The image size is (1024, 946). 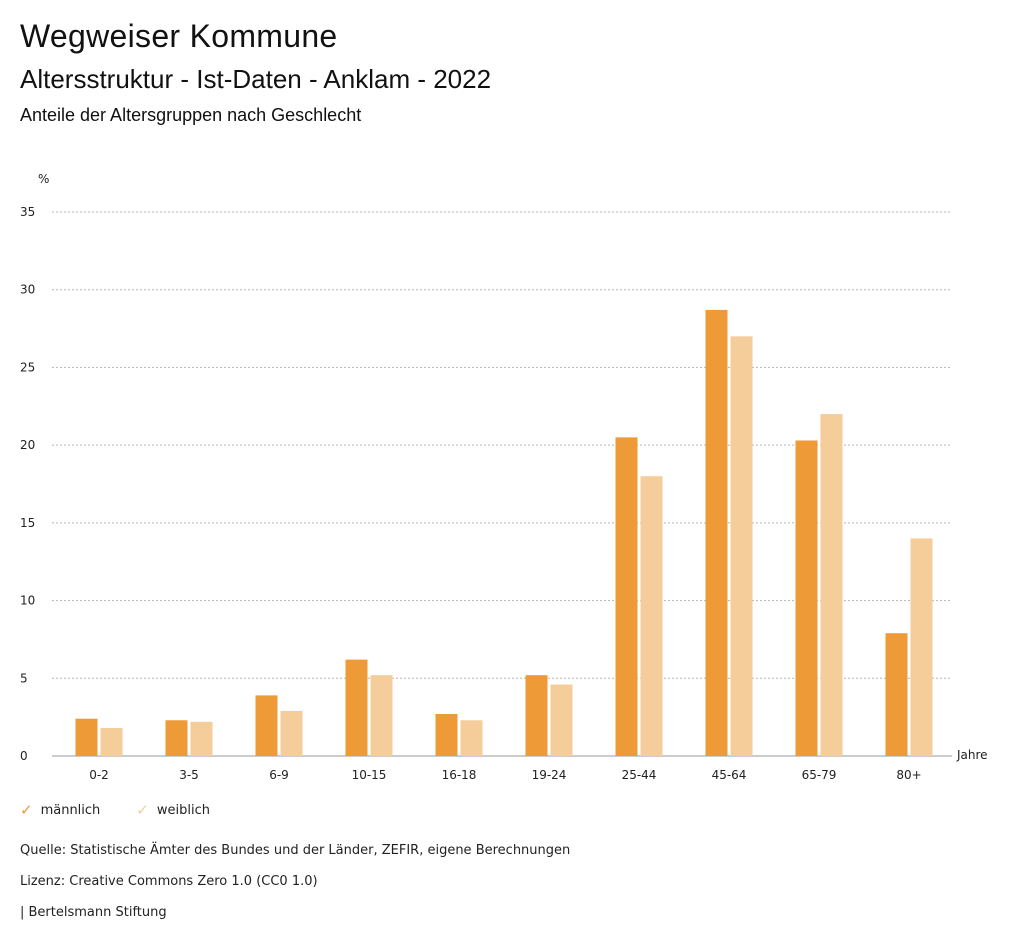 What do you see at coordinates (369, 775) in the screenshot?
I see `x-tick-label: 10-15` at bounding box center [369, 775].